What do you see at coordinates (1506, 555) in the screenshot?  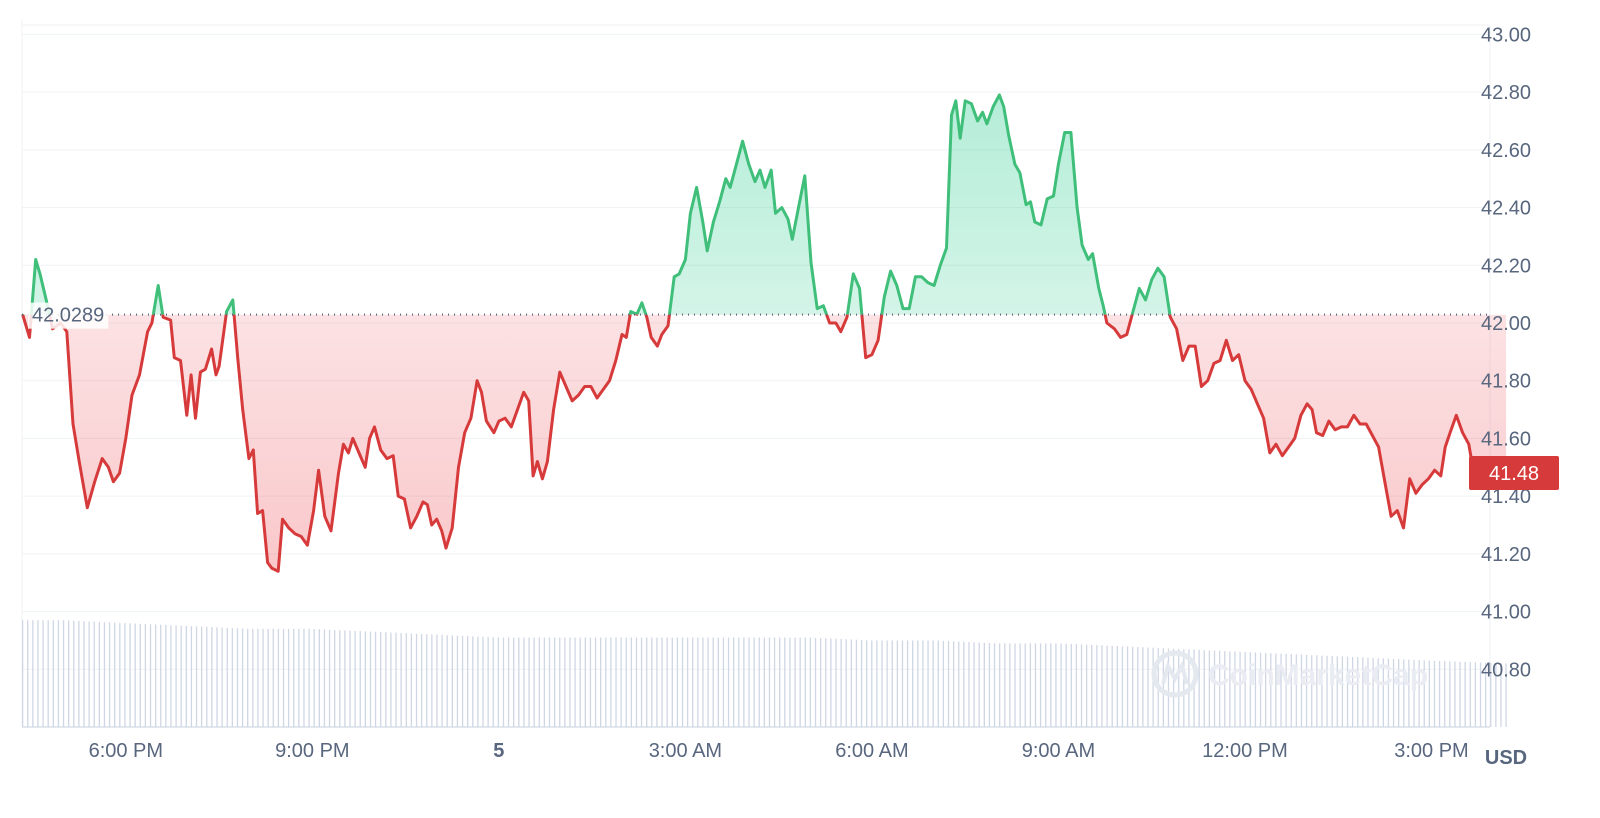 I see `y-tick-label: 41.20` at bounding box center [1506, 555].